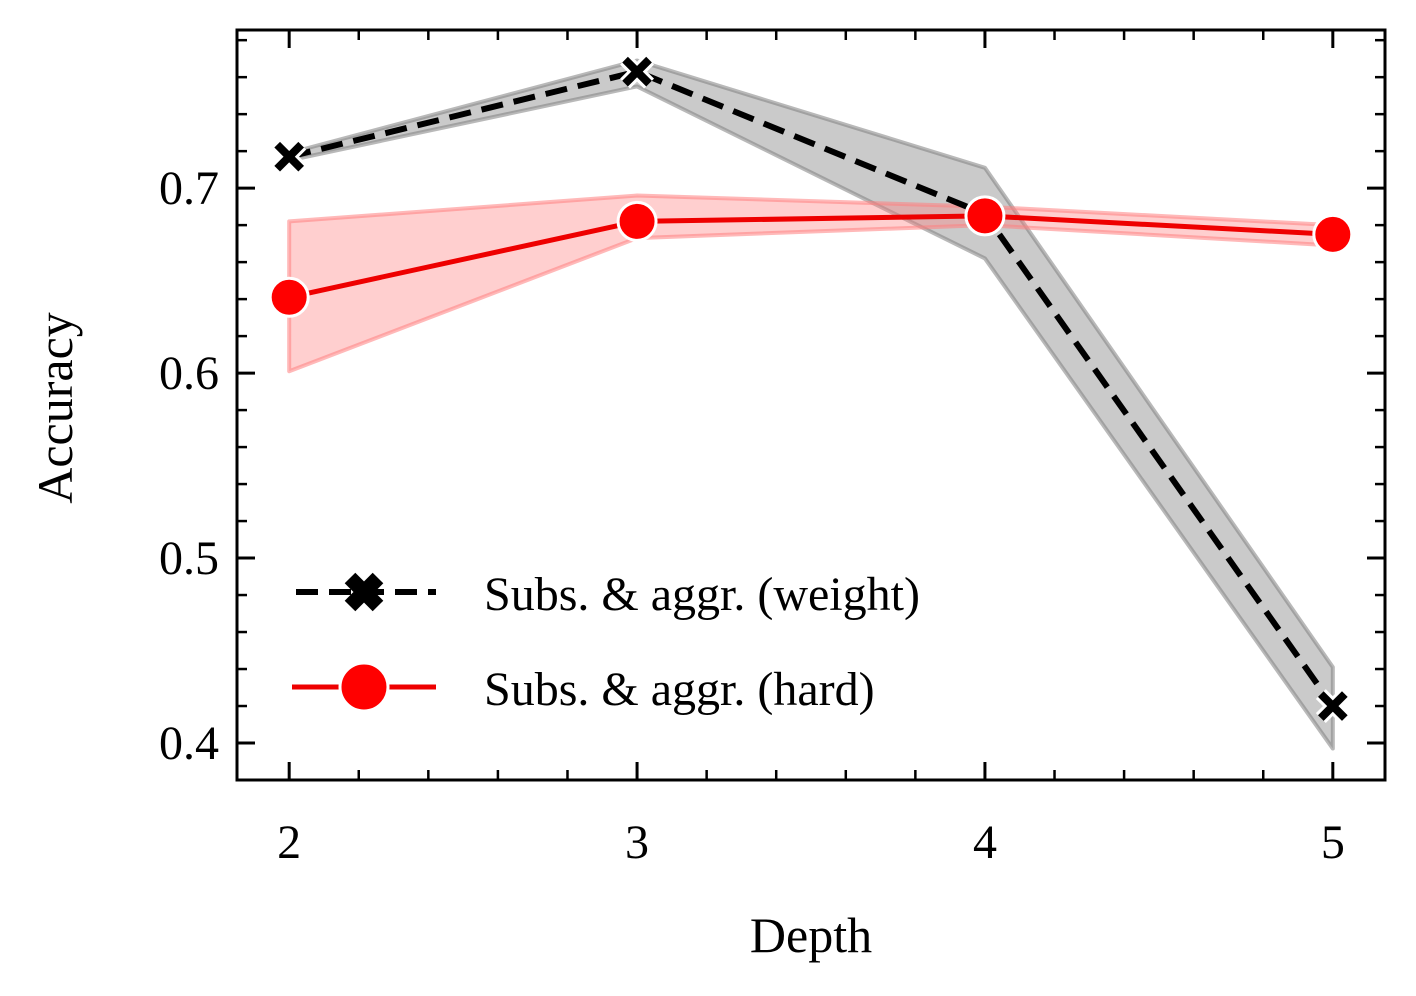  What do you see at coordinates (1333, 842) in the screenshot?
I see `x-tick-label: 5` at bounding box center [1333, 842].